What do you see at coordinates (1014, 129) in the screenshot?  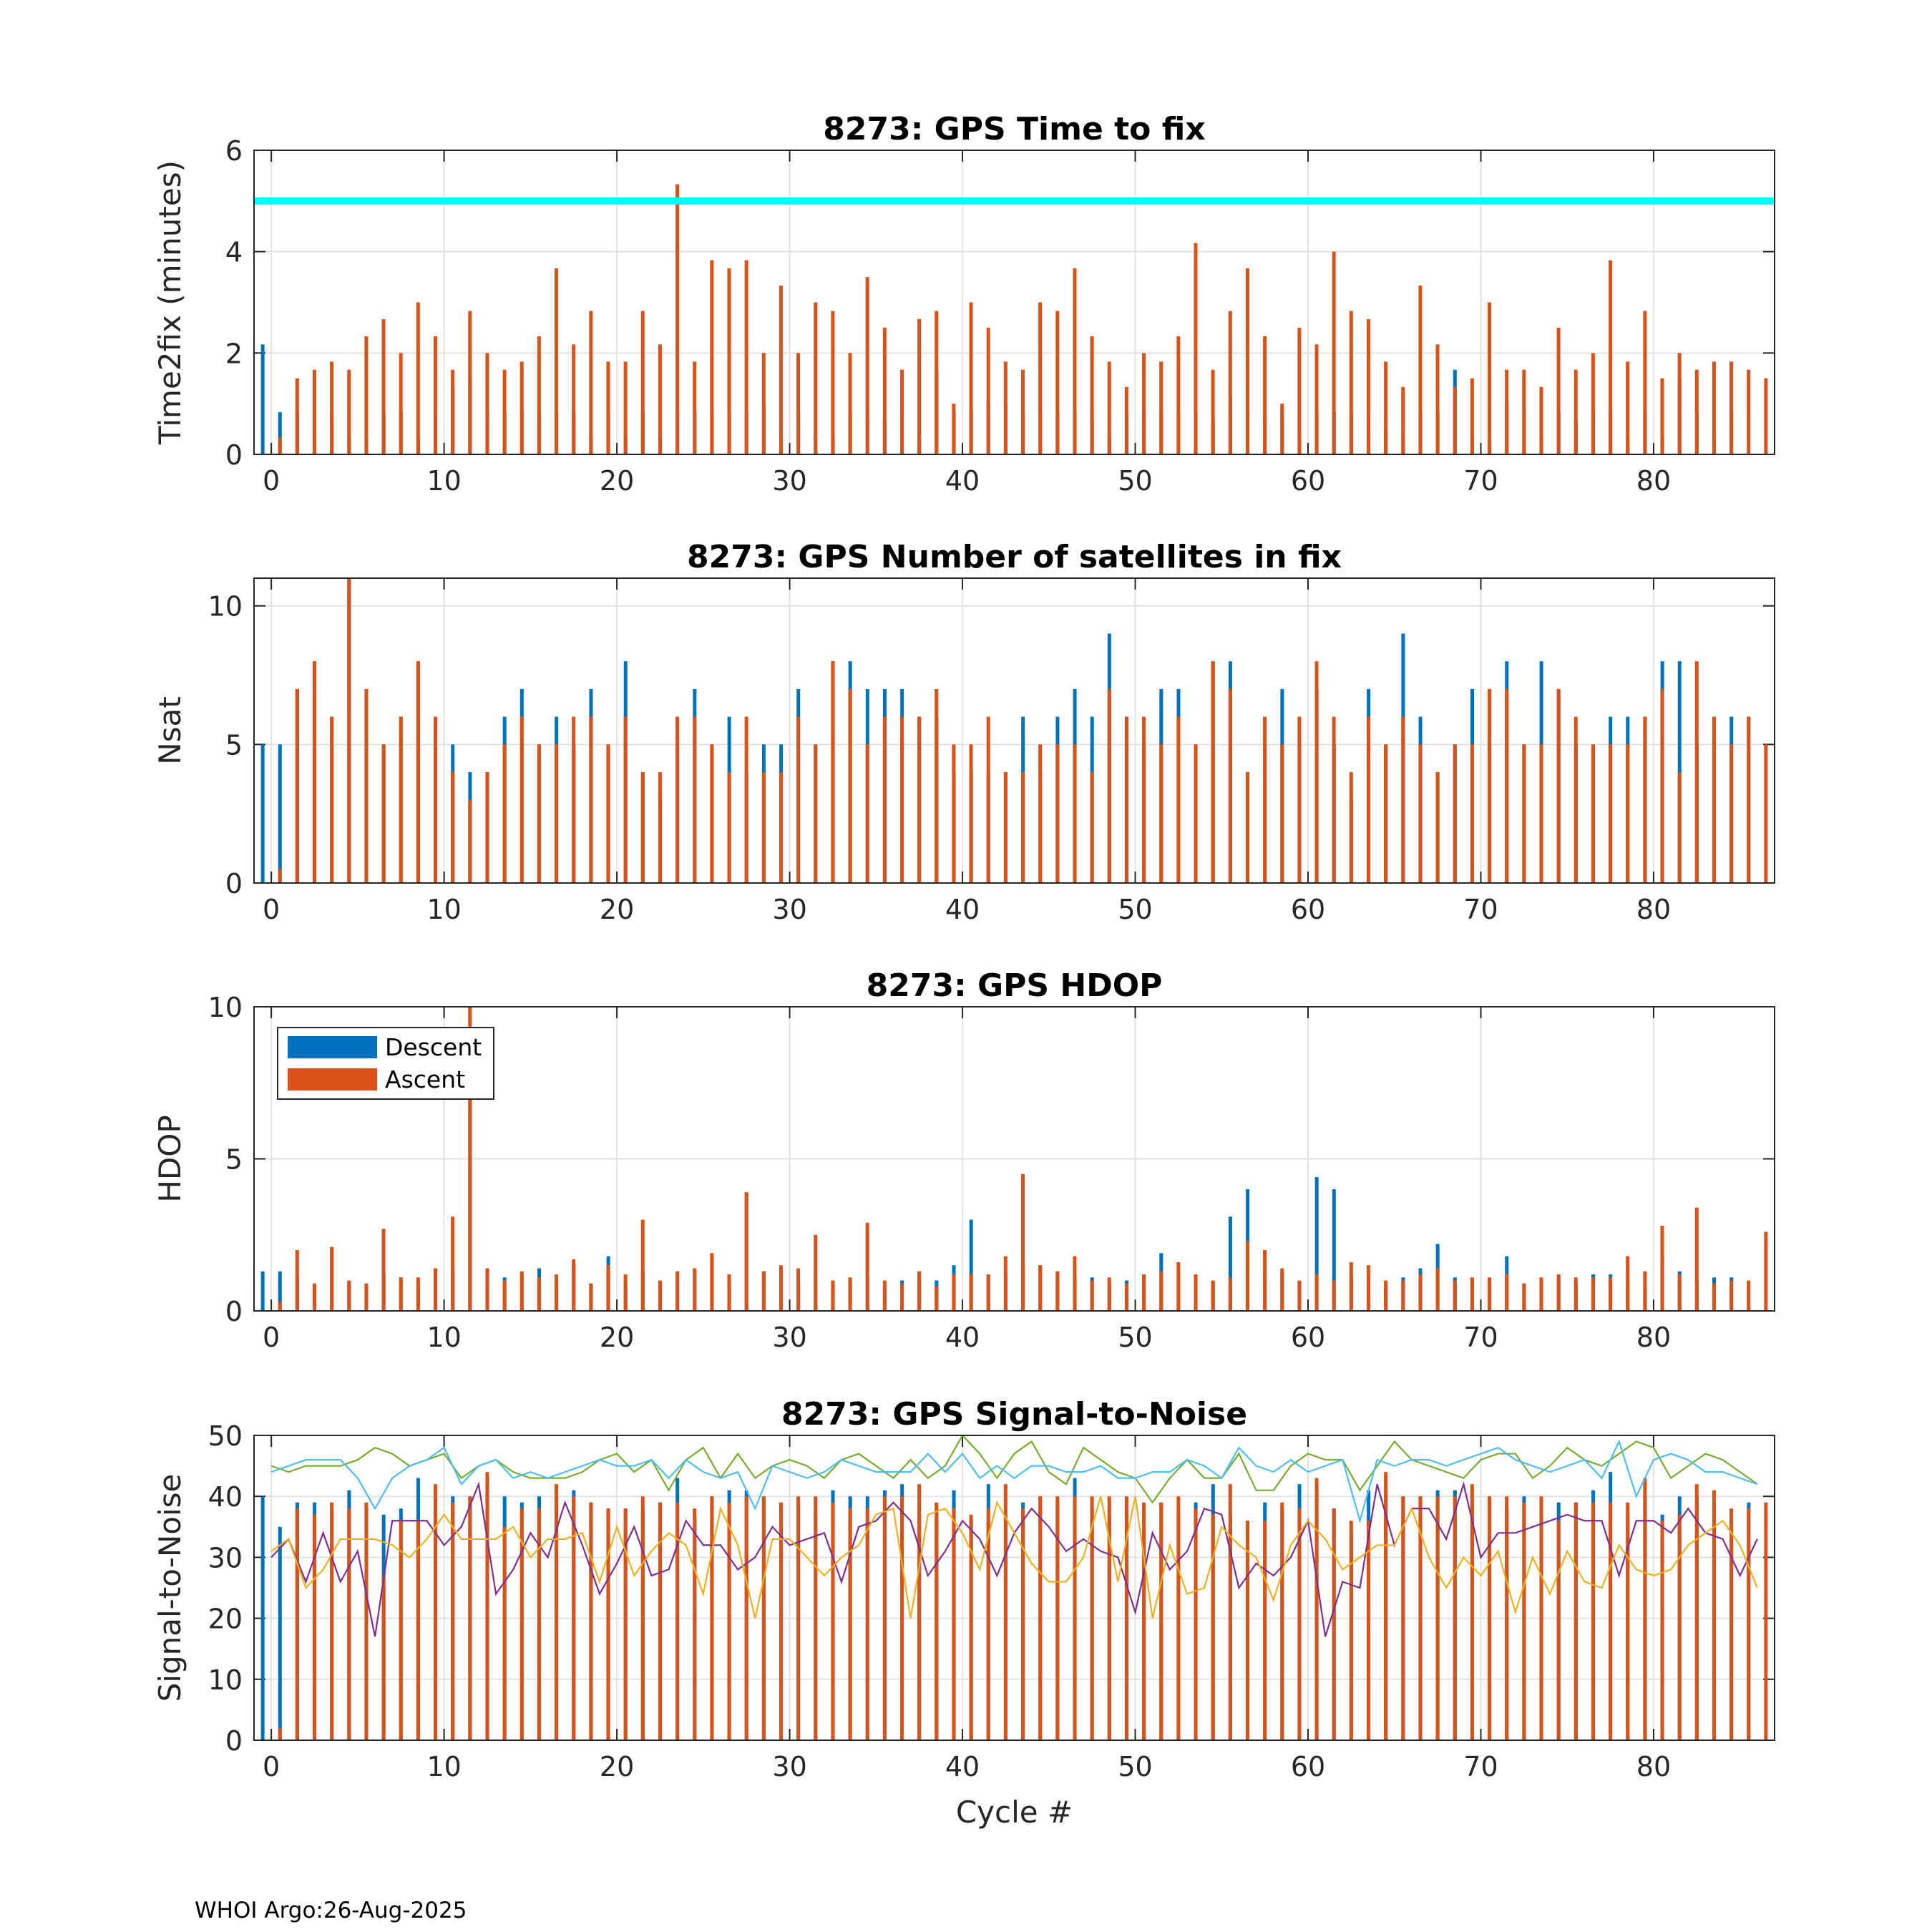 I see `chart-title: 8273: GPS Time to fix` at bounding box center [1014, 129].